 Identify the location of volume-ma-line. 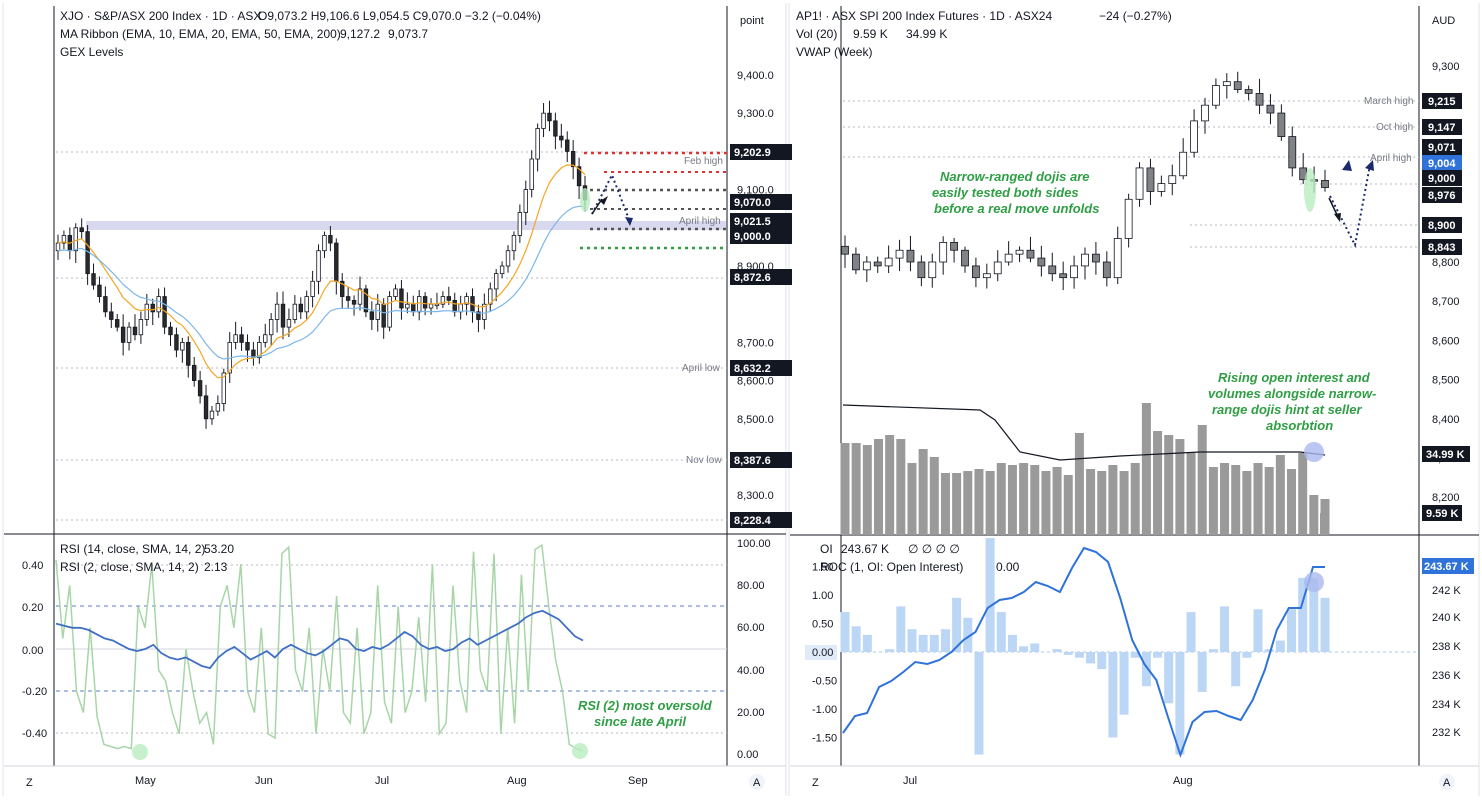
(1084, 432).